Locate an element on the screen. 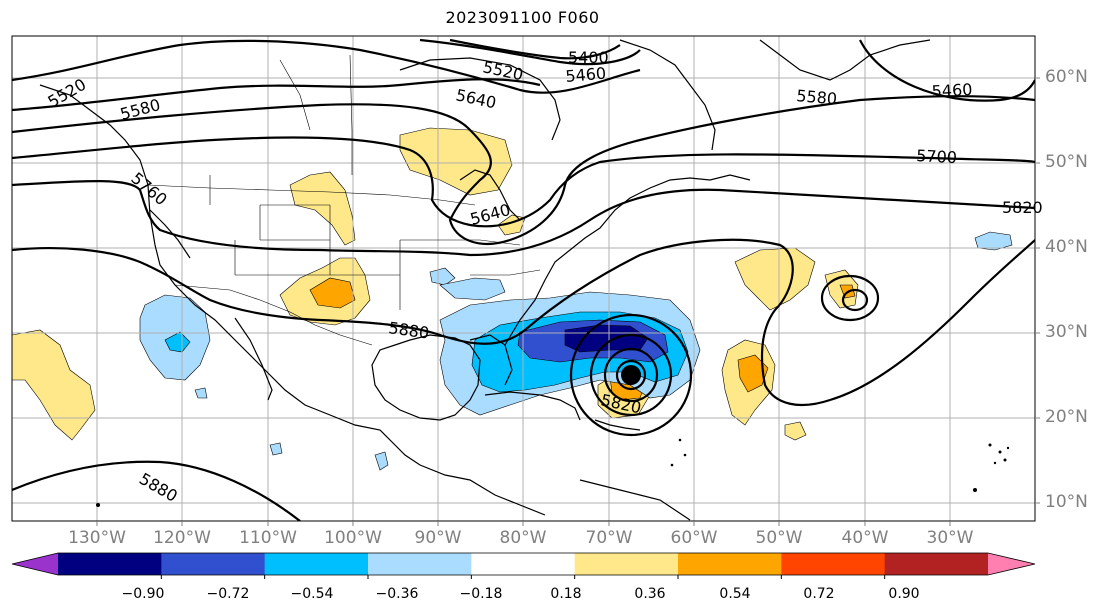  lat-label: 20°N is located at coordinates (1066, 417).